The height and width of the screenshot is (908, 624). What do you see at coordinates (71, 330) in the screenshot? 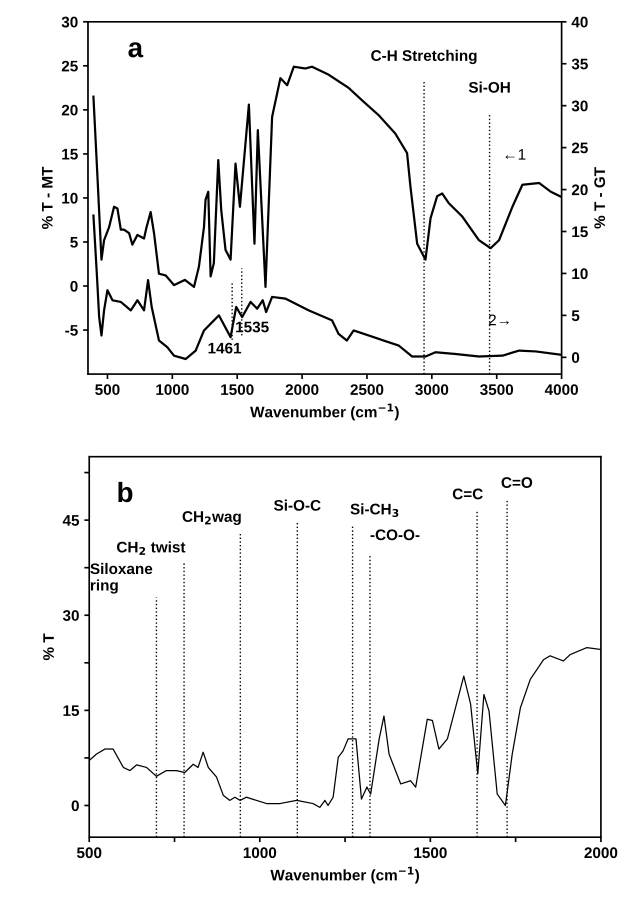
I see `y-tick-label: -5` at bounding box center [71, 330].